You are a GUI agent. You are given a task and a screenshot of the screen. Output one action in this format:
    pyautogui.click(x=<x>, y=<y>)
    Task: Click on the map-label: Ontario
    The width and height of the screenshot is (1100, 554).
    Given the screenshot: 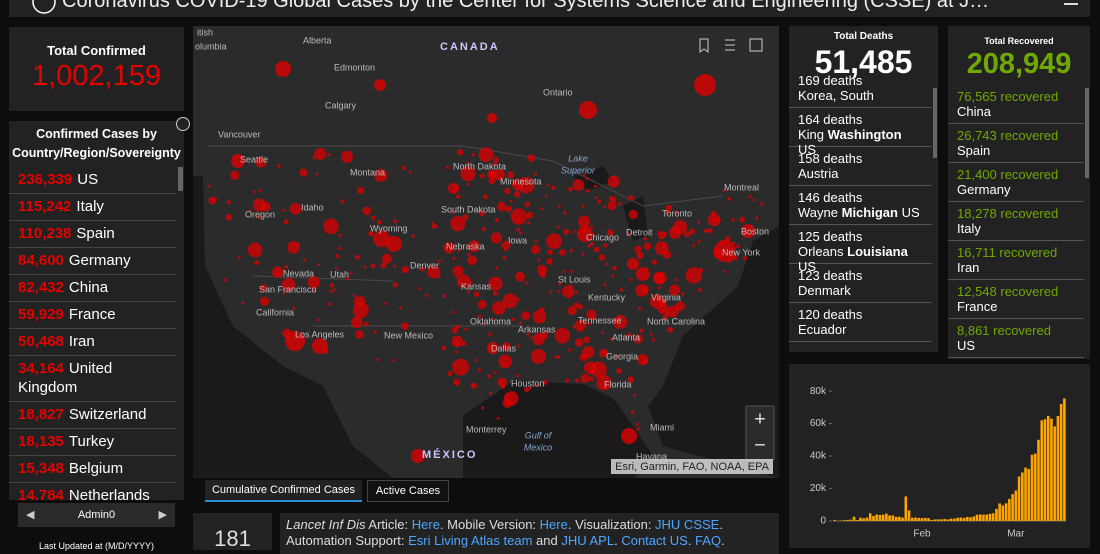 What is the action you would take?
    pyautogui.click(x=558, y=92)
    